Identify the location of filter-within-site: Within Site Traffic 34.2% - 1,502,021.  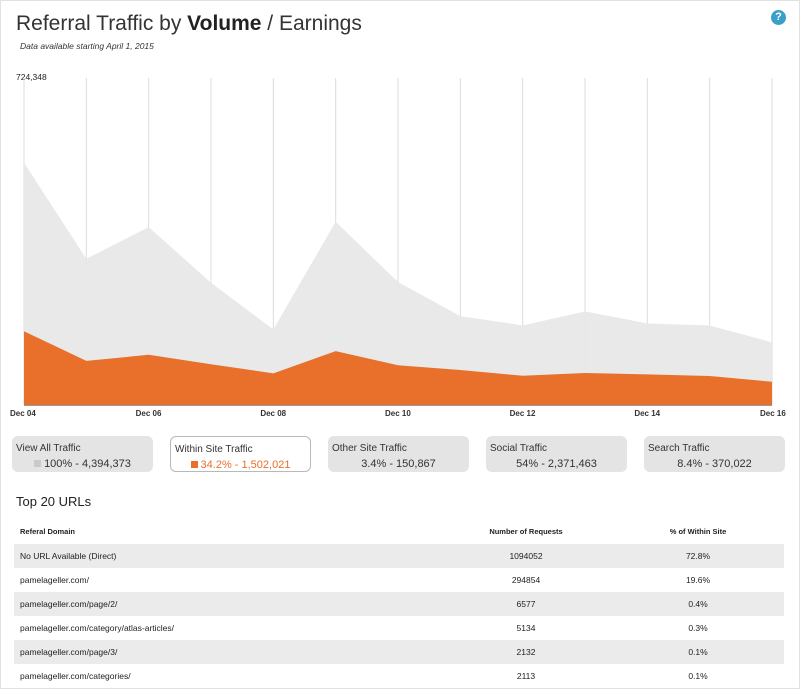
(240, 454).